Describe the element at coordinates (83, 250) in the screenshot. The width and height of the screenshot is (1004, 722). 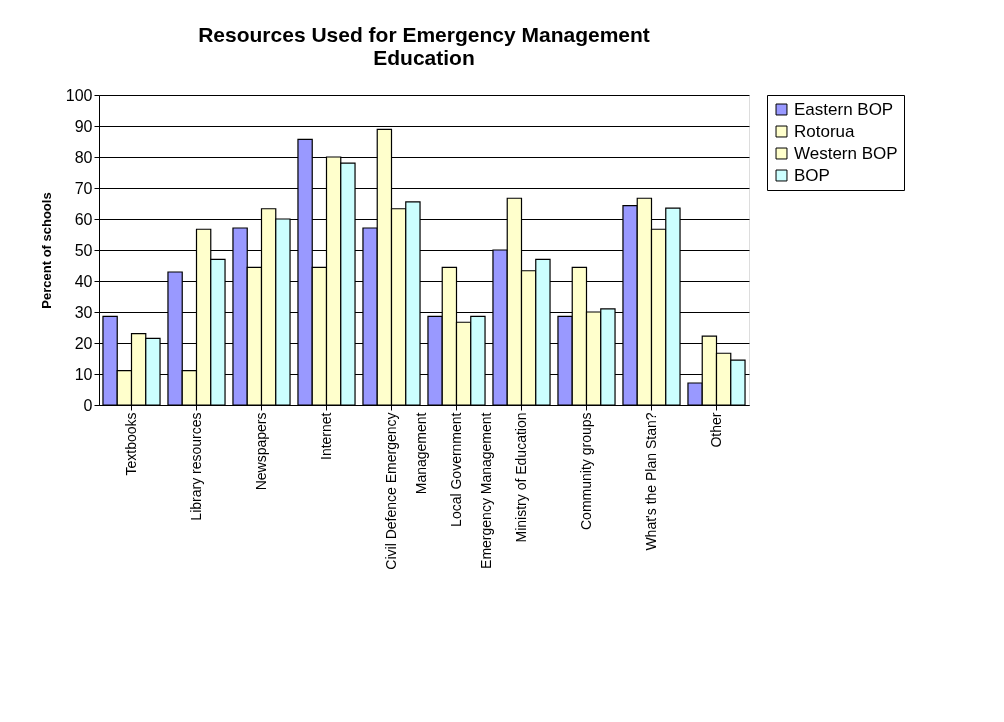
I see `y-tick-label: 50` at that location.